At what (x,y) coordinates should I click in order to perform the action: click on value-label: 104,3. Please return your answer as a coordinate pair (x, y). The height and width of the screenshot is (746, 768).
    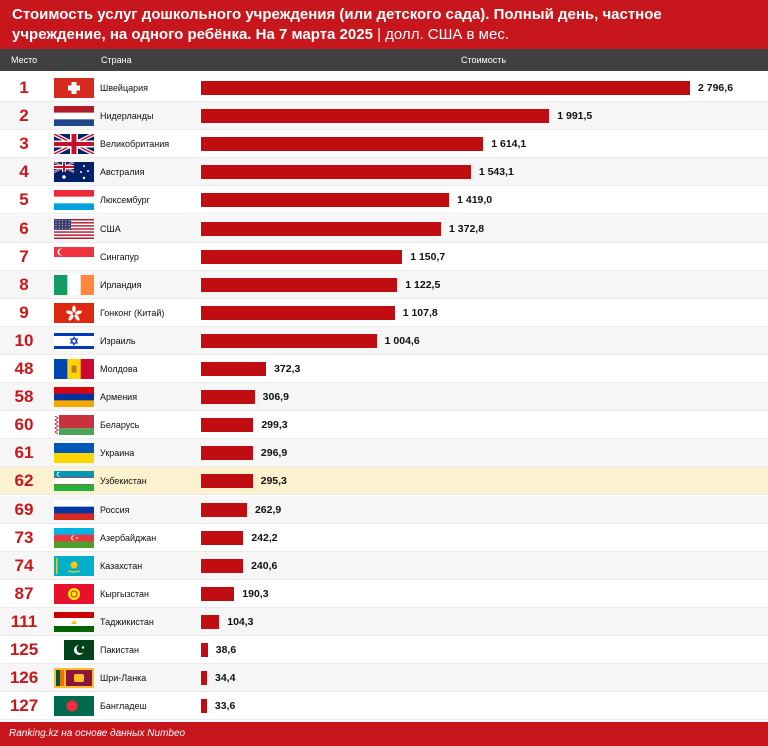
    Looking at the image, I should click on (240, 621).